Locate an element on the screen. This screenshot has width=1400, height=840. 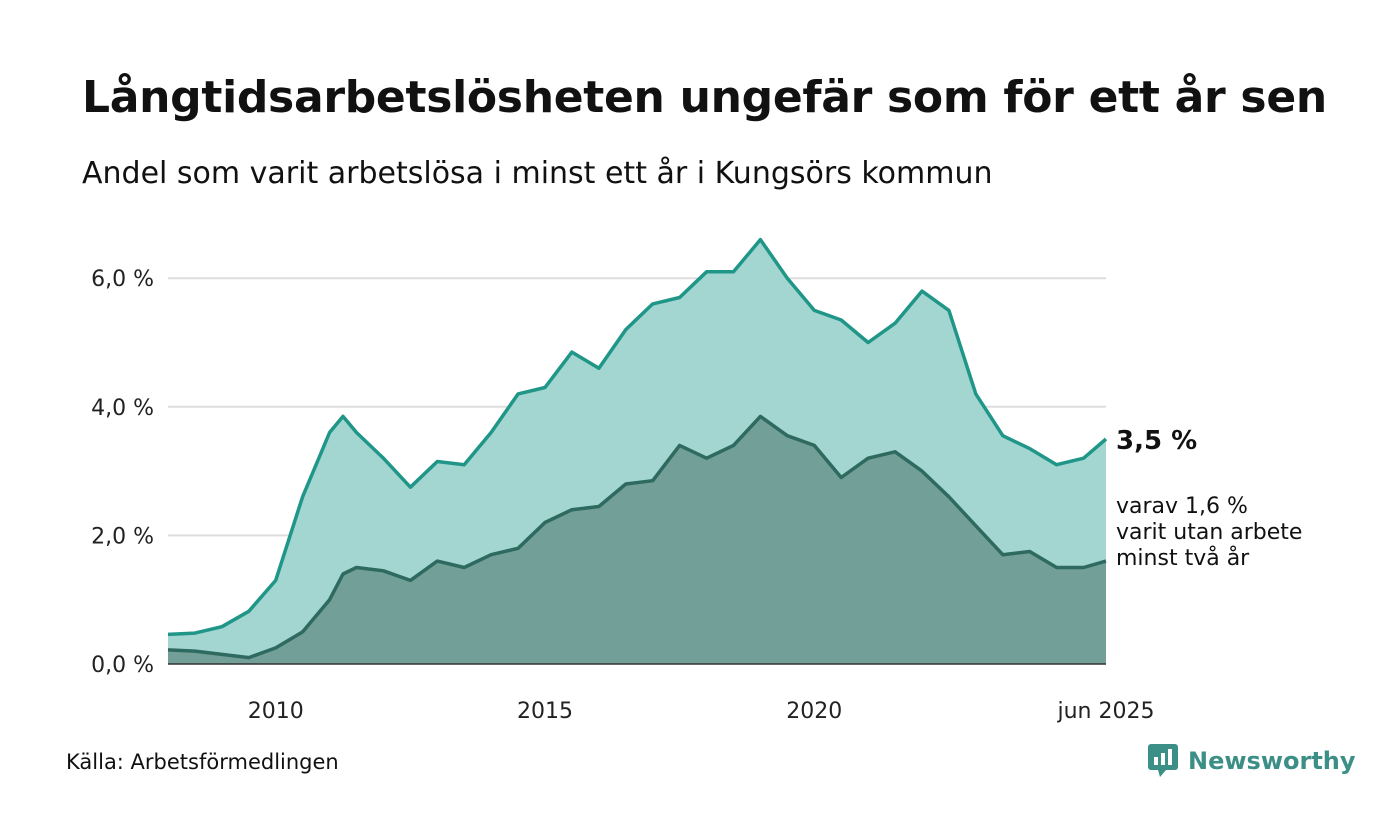
y-tick-label: 4,0 % is located at coordinates (122, 408).